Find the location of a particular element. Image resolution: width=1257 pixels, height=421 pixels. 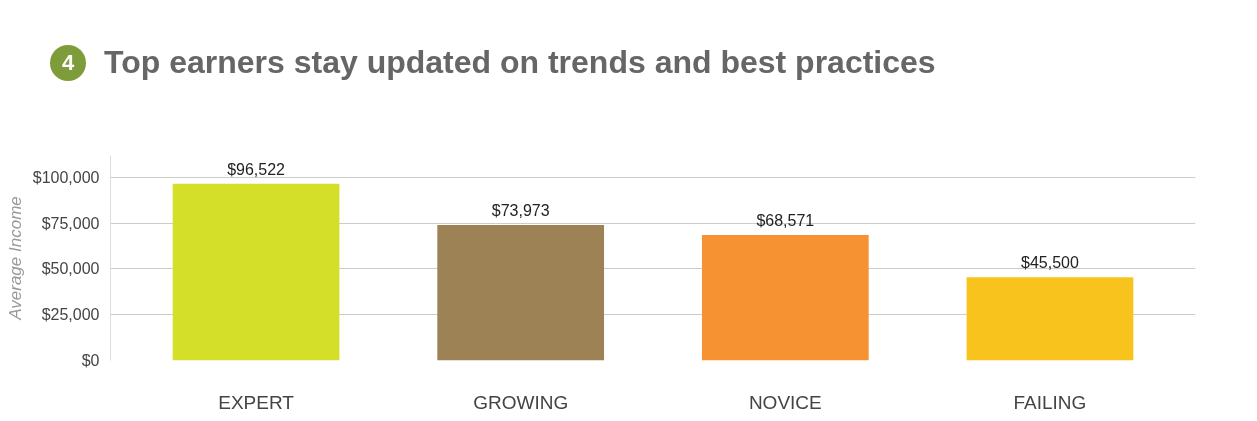

x-tick-label: NOVICE is located at coordinates (785, 402).